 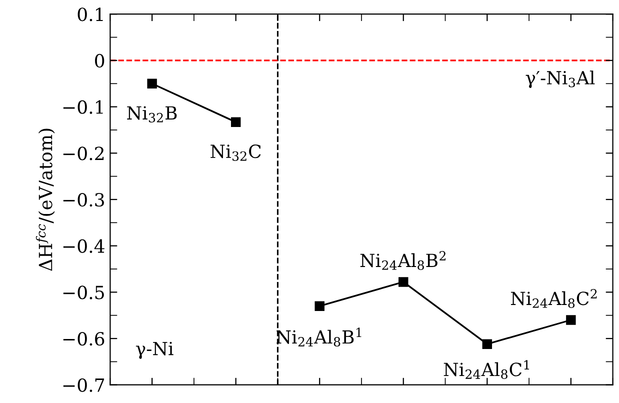 I want to click on y-tick-label: −0.3, so click(x=83, y=199).